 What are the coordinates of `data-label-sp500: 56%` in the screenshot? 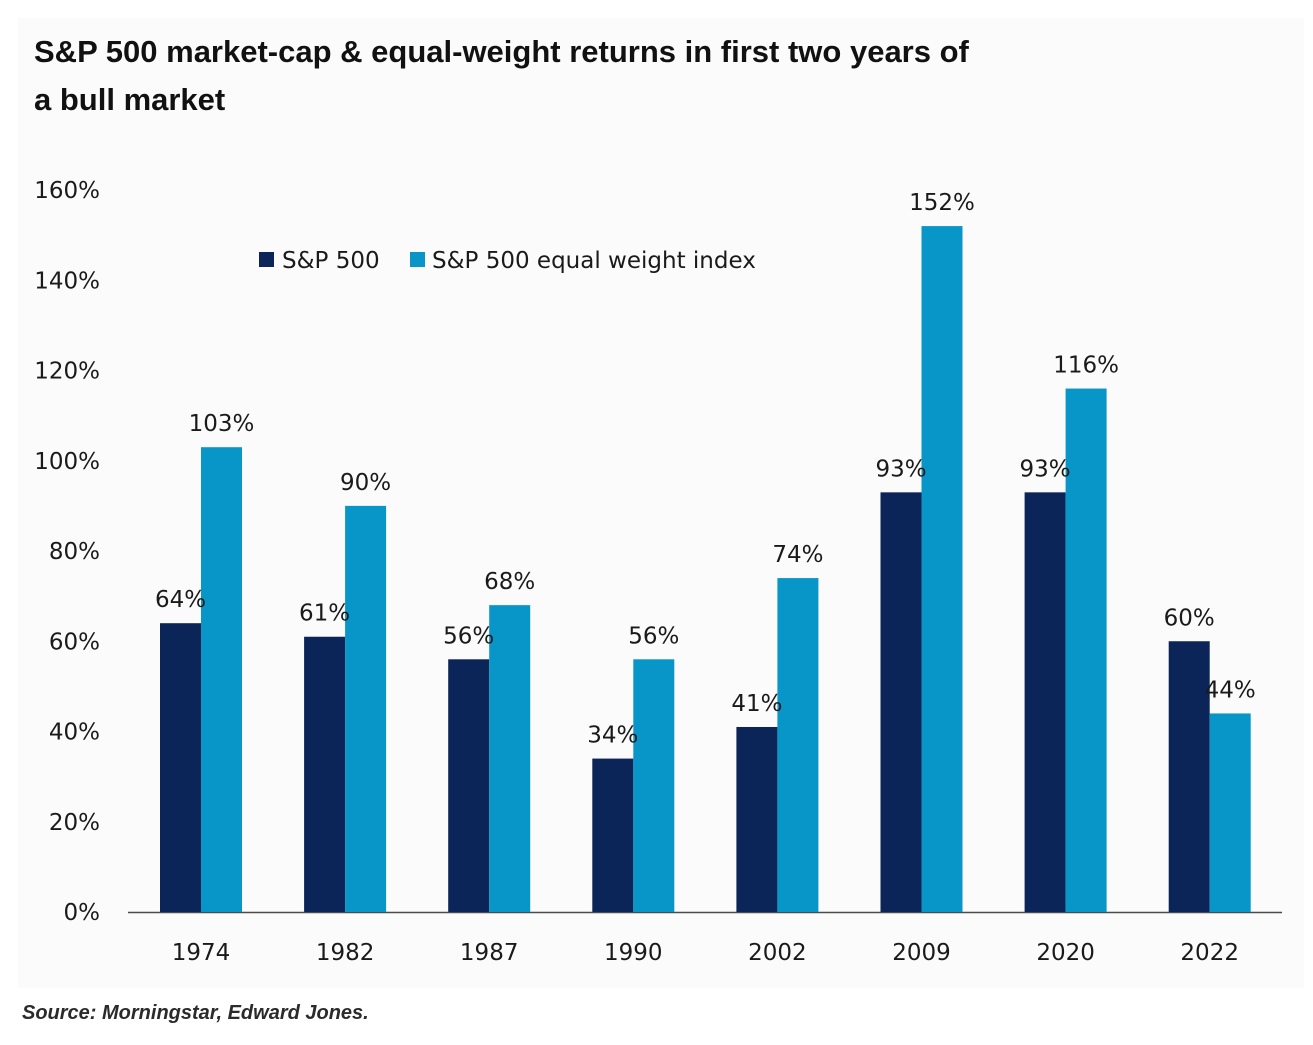 It's located at (468, 636).